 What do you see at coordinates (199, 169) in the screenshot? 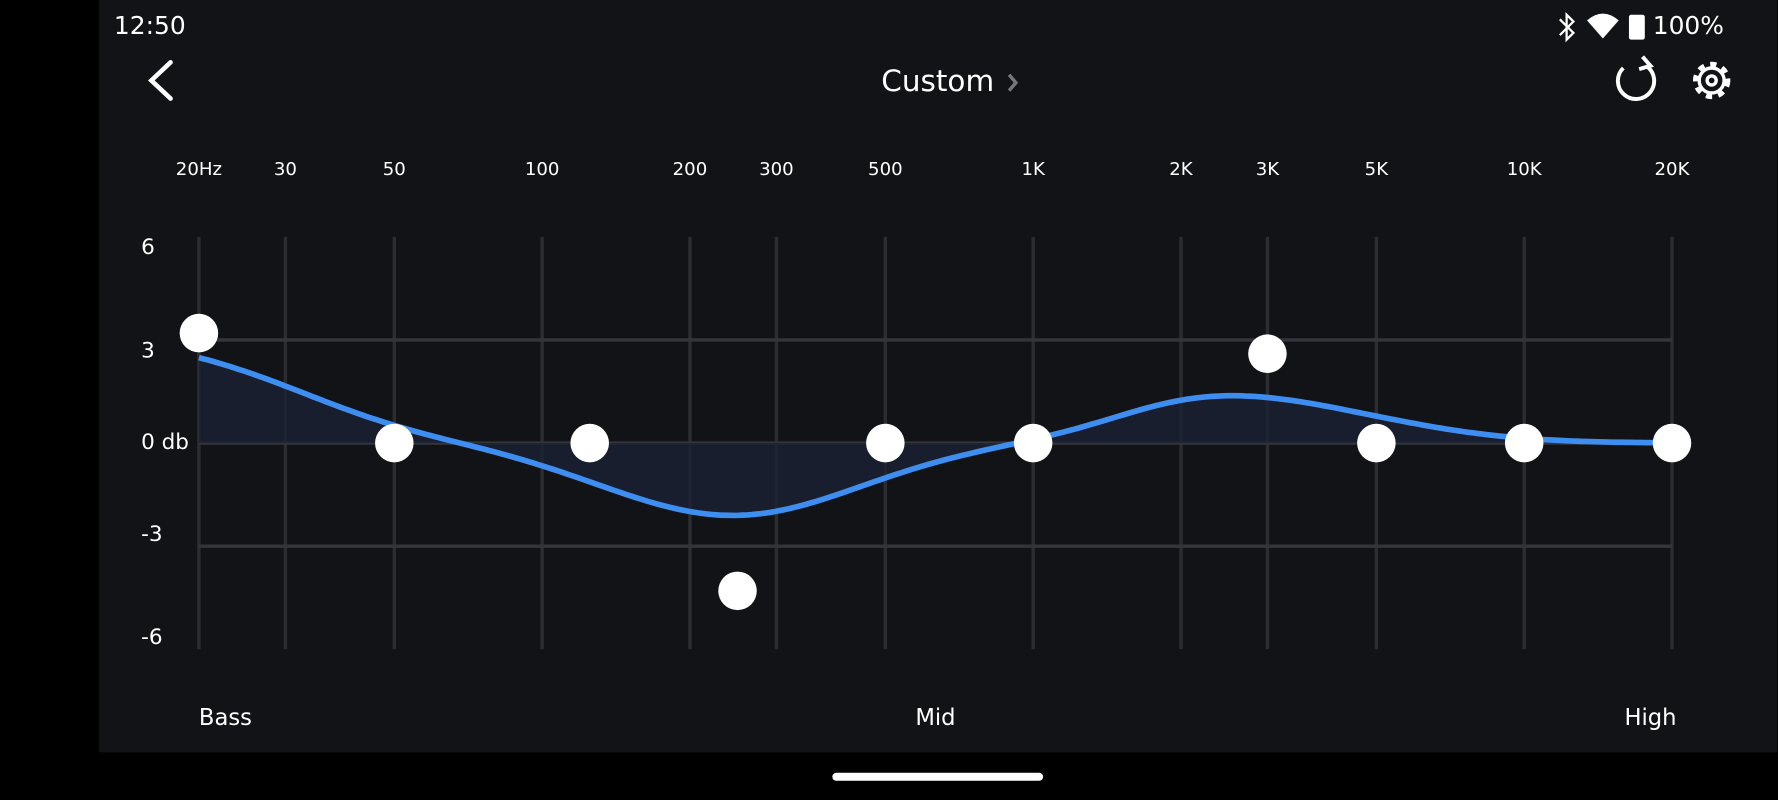
I see `x-tick-label: 20Hz` at bounding box center [199, 169].